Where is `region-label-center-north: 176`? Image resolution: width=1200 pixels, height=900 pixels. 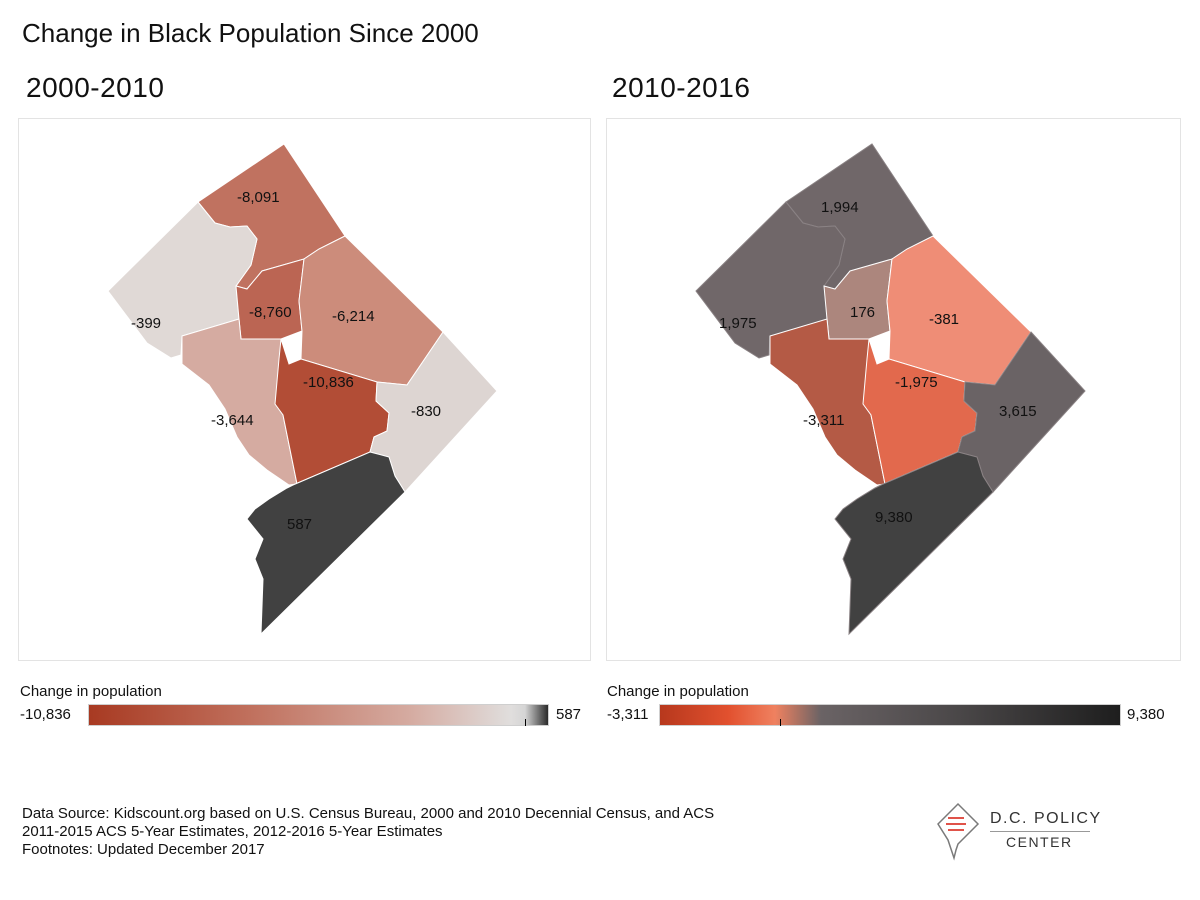 region-label-center-north: 176 is located at coordinates (862, 312).